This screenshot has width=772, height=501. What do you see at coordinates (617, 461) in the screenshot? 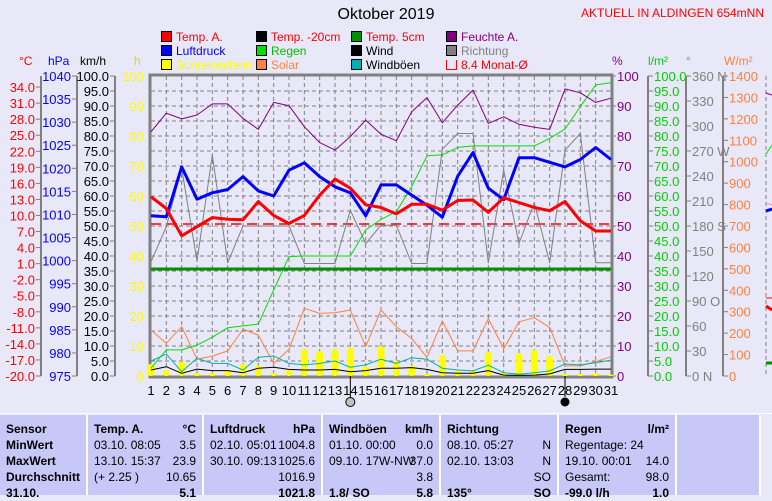
I see `table-row: 19.10. 00:01 14.0` at bounding box center [617, 461].